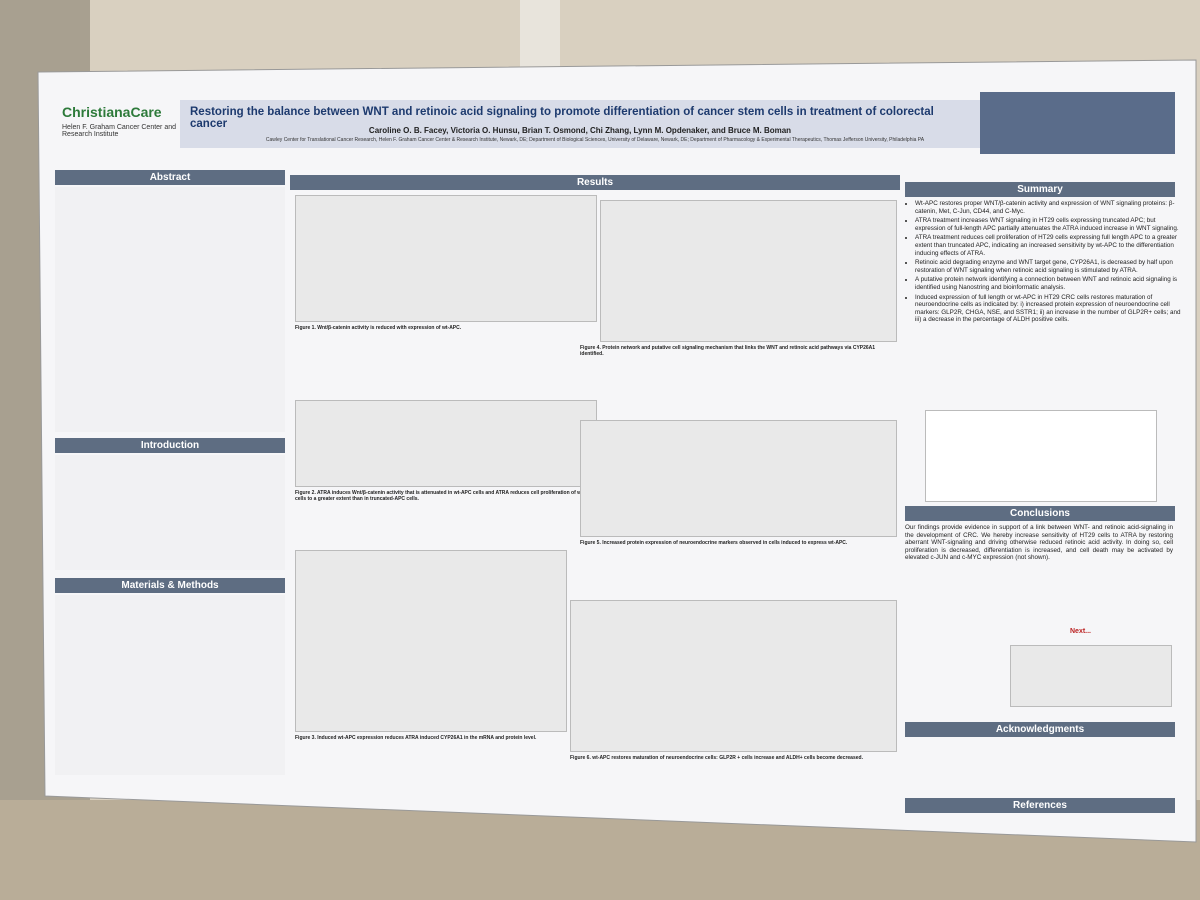 This screenshot has width=1200, height=900. I want to click on logo: ChristianaCare, so click(112, 112).